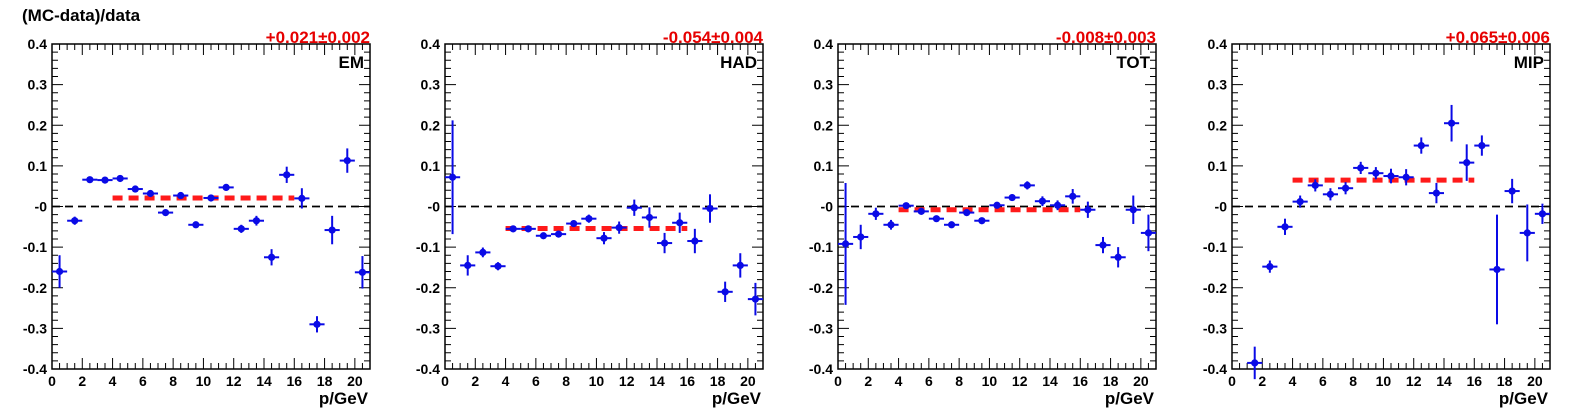 Image resolution: width=1575 pixels, height=419 pixels. I want to click on fit-result-label: +0.065±0.006, so click(1498, 37).